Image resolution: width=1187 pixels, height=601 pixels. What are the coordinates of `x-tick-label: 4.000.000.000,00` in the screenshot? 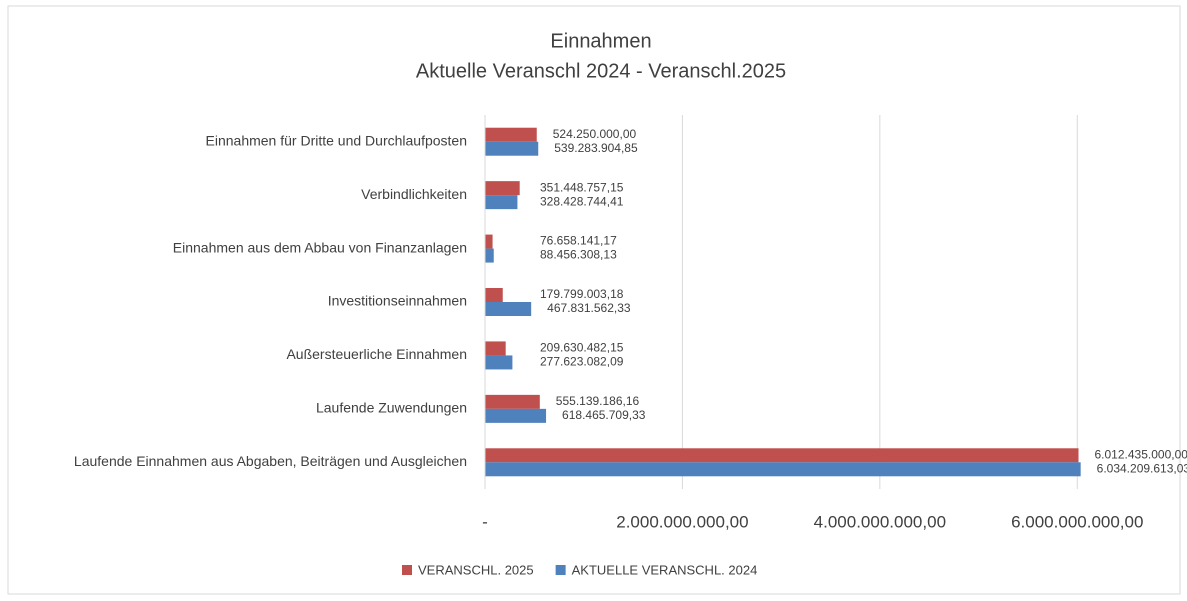 It's located at (880, 521).